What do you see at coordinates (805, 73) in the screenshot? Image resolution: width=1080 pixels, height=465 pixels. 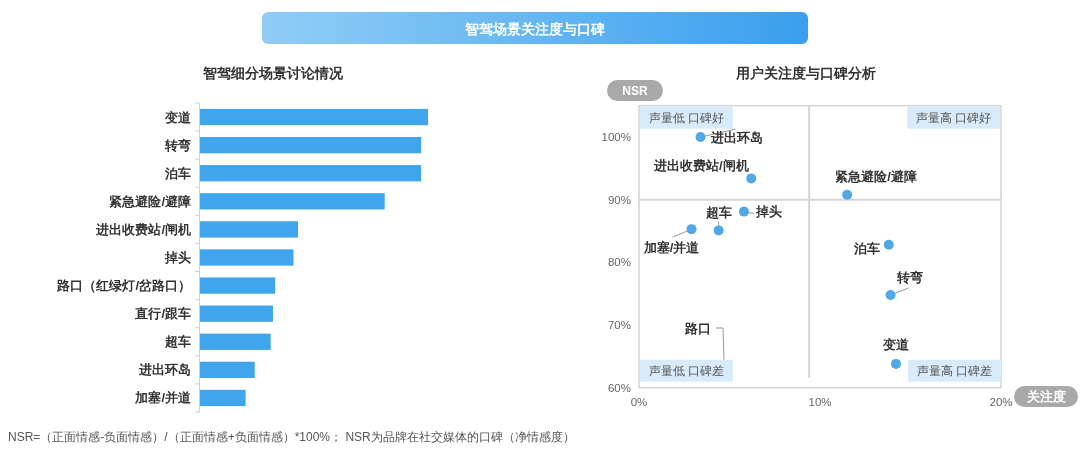 I see `chart-title: 用户关注度与口碑分析` at bounding box center [805, 73].